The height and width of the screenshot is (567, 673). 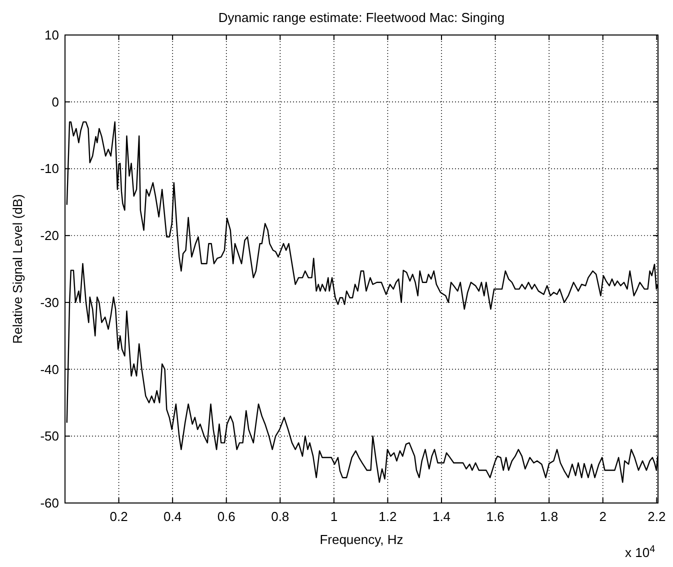 I want to click on x-tick-label: 1.4, so click(x=441, y=516).